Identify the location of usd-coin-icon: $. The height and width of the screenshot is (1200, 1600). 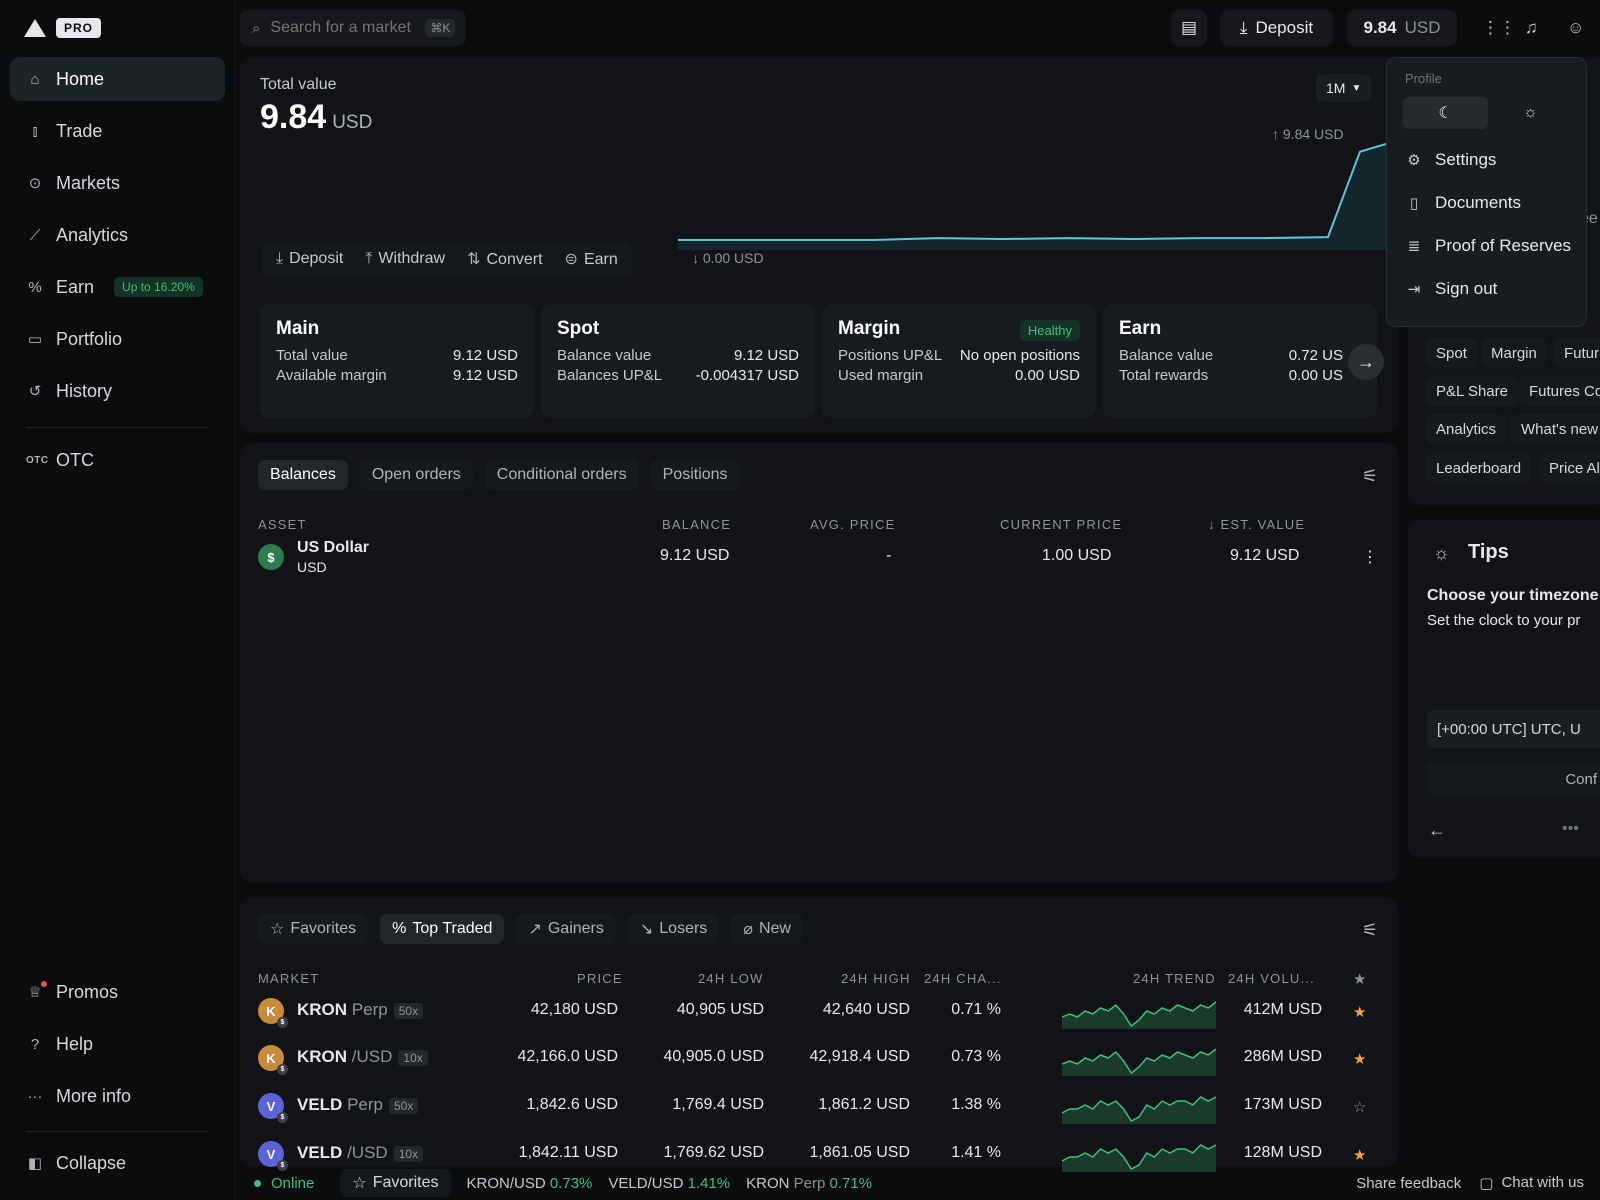
(271, 557).